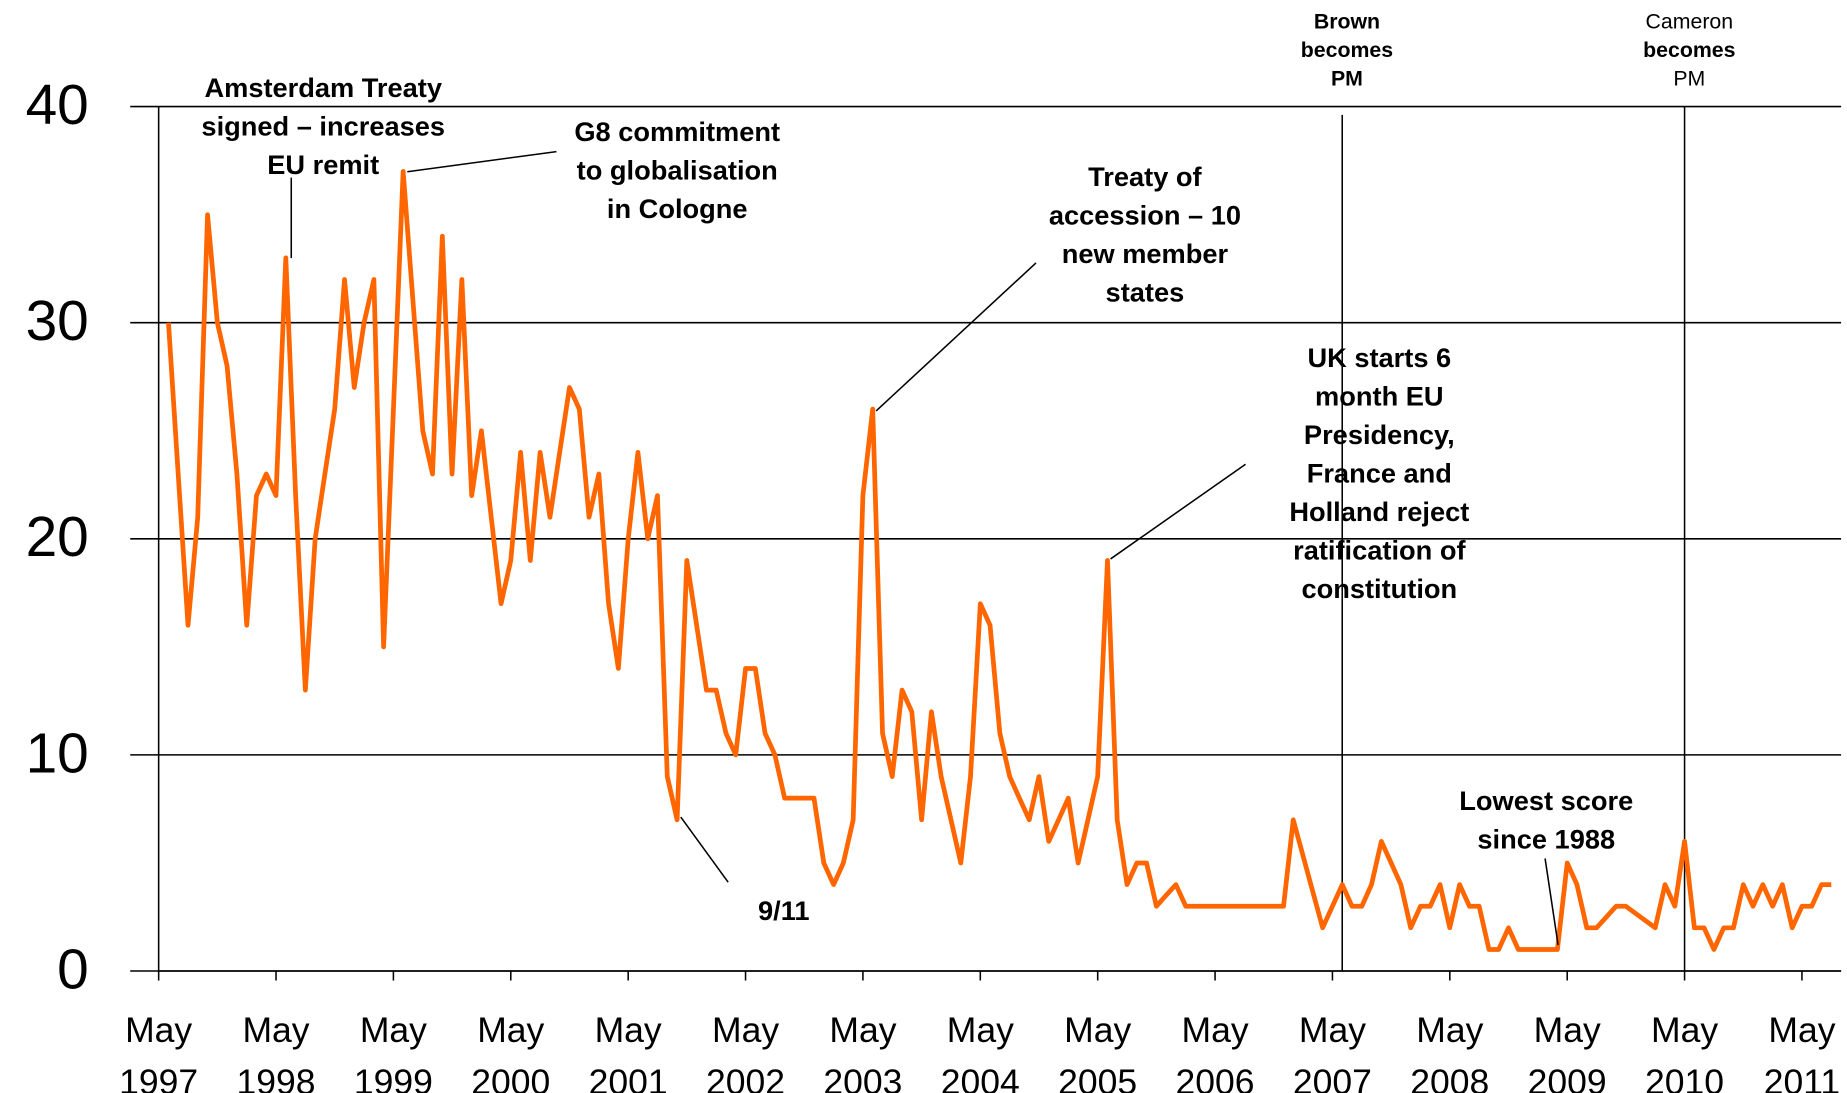 This screenshot has height=1093, width=1847. What do you see at coordinates (745, 1051) in the screenshot?
I see `x-tick-label: May 2002` at bounding box center [745, 1051].